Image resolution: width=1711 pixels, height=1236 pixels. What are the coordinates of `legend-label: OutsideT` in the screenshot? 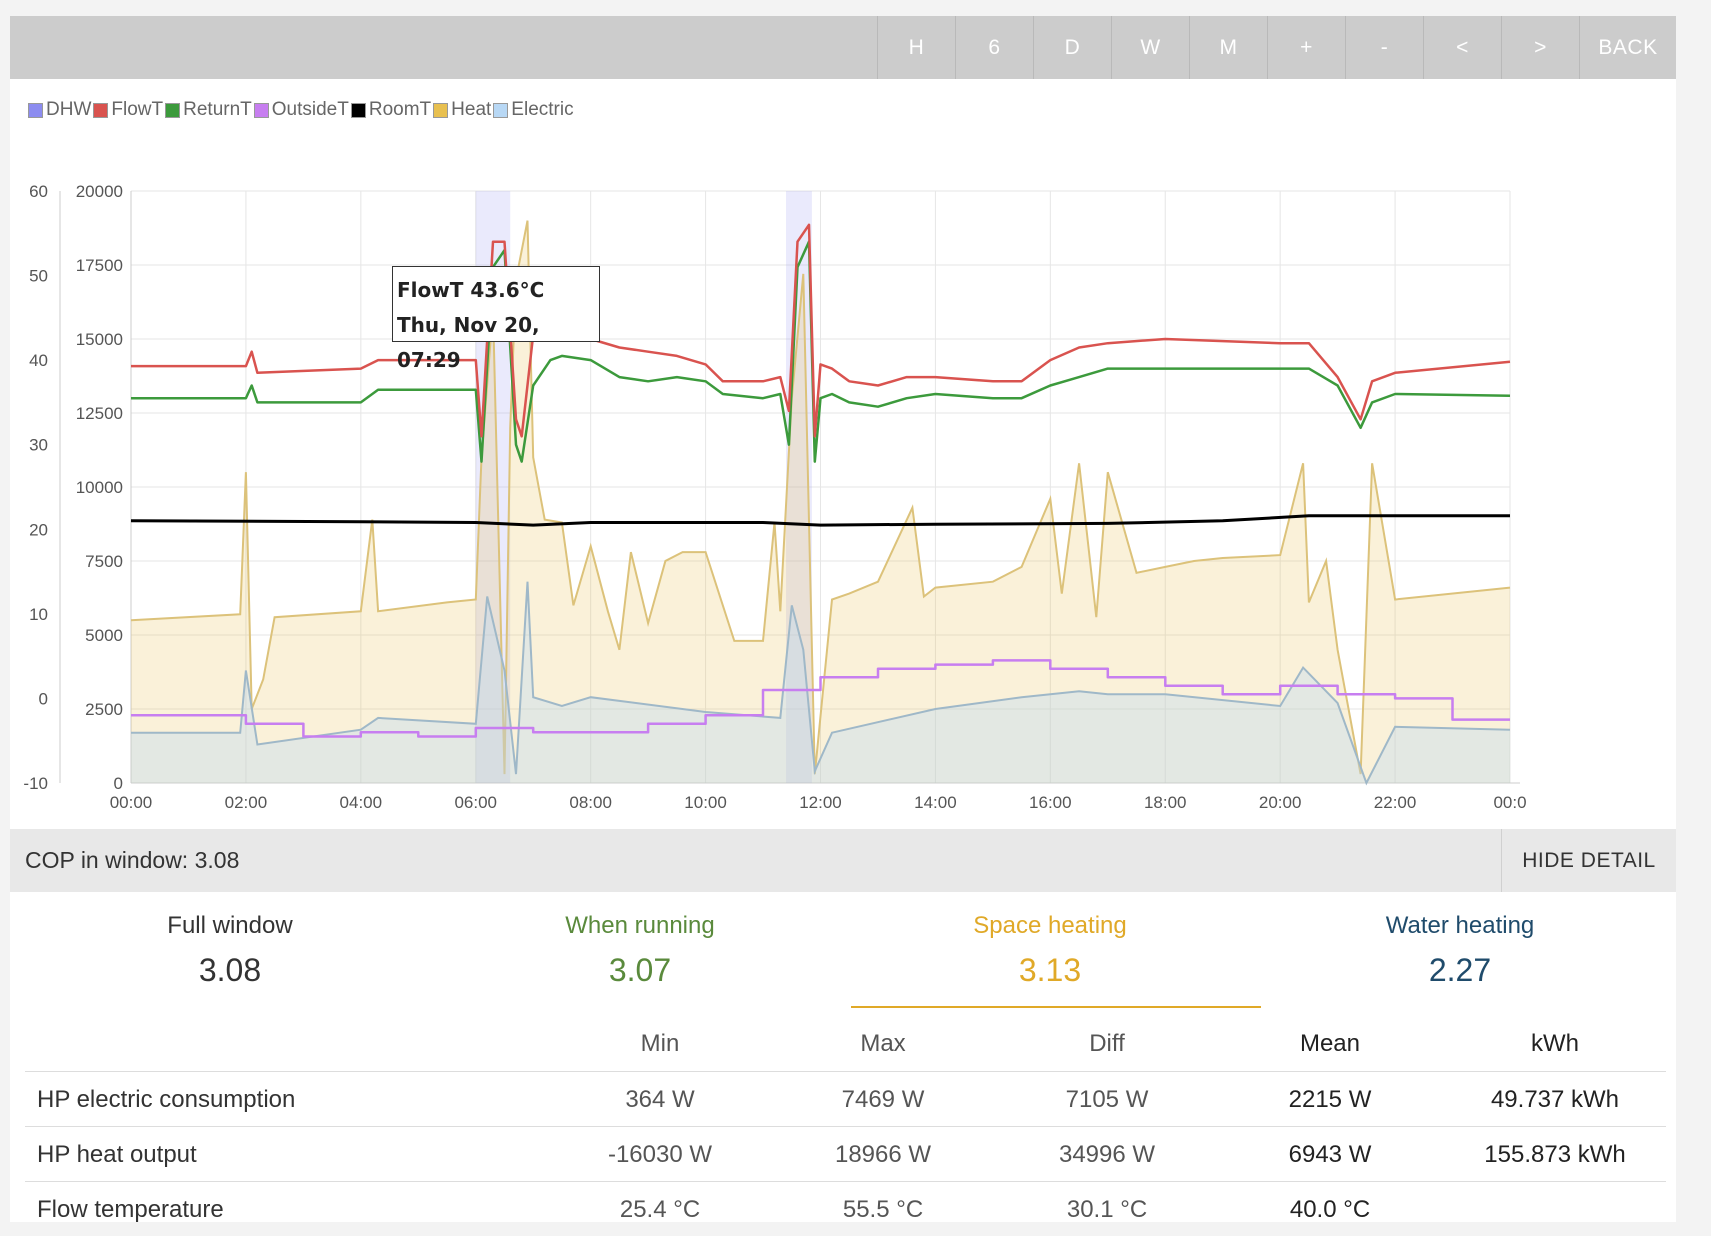 It's located at (310, 109).